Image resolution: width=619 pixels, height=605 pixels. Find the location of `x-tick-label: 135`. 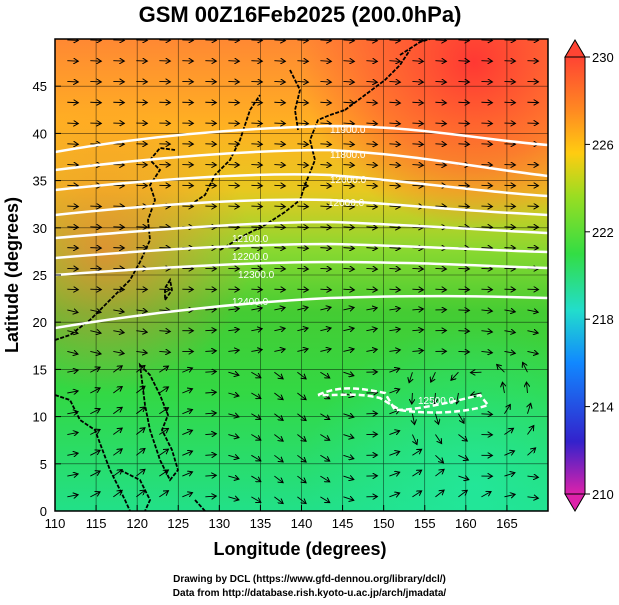

x-tick-label: 135 is located at coordinates (261, 523).